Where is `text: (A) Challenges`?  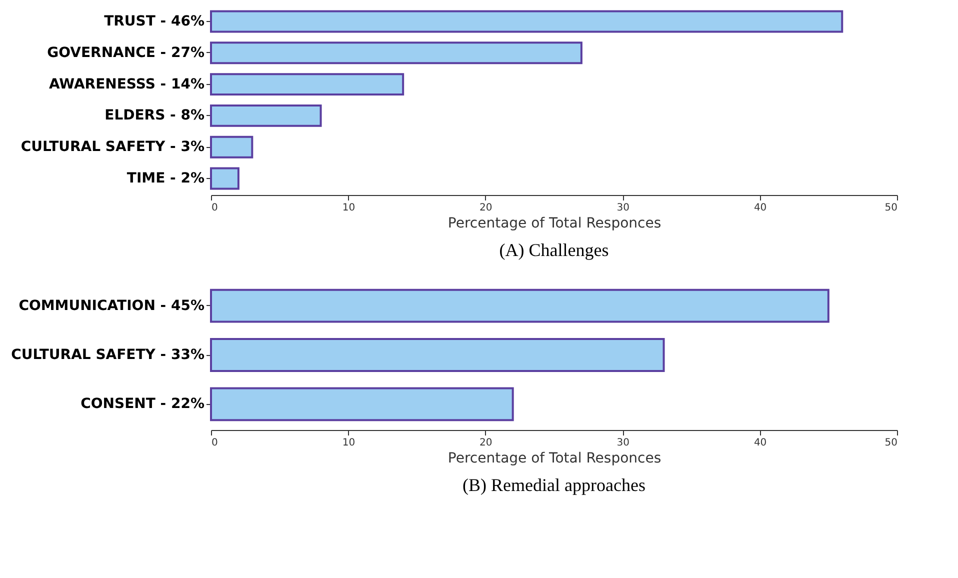 text: (A) Challenges is located at coordinates (554, 250).